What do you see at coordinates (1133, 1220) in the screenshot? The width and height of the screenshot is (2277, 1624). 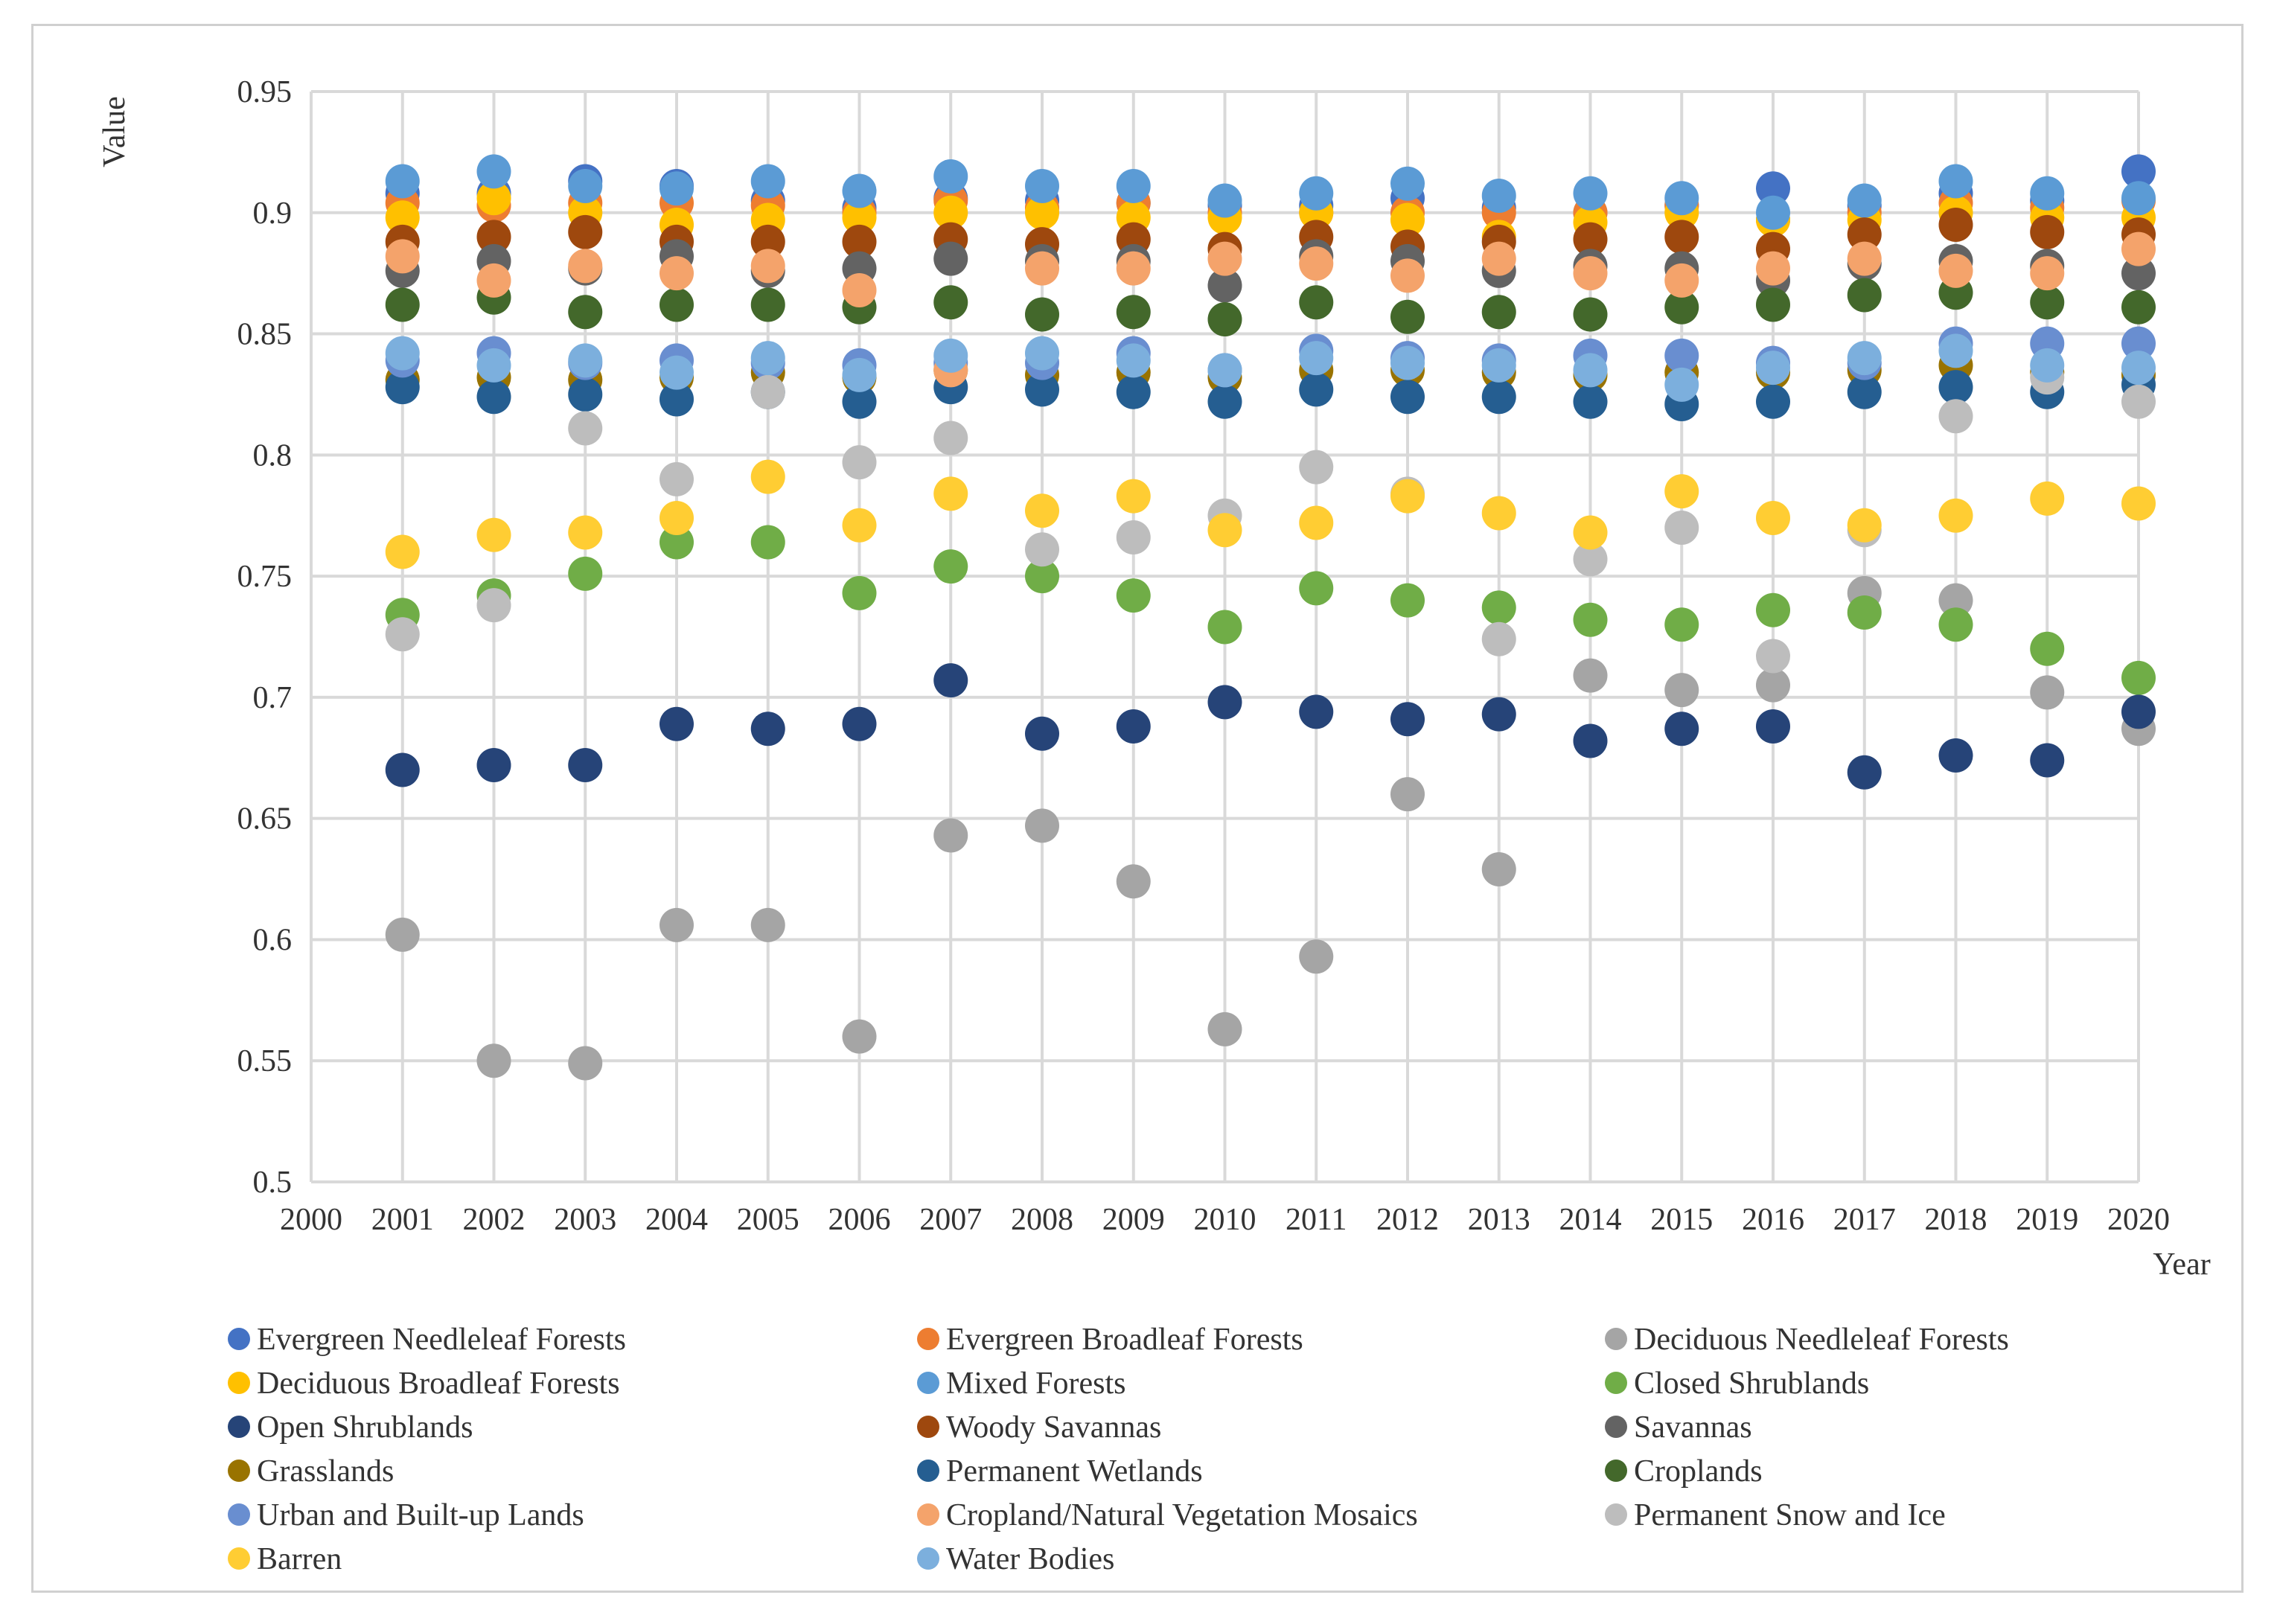 I see `x-tick-label: 2009` at bounding box center [1133, 1220].